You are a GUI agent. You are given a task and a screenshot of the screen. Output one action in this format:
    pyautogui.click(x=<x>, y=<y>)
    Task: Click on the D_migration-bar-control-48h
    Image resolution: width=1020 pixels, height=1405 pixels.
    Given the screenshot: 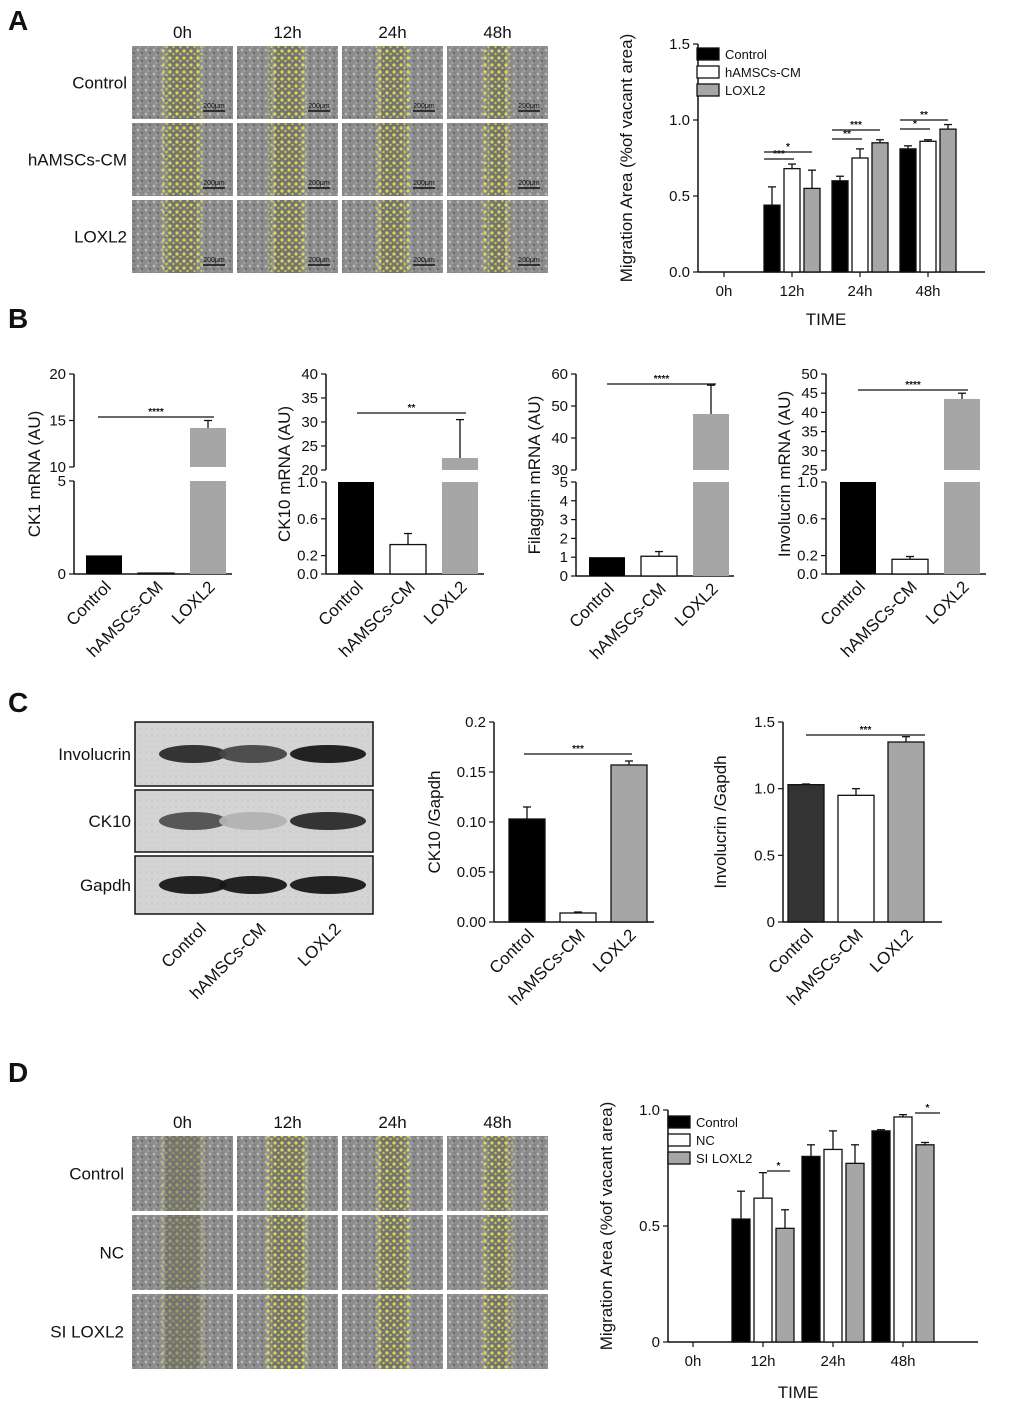 What is the action you would take?
    pyautogui.click(x=881, y=1236)
    